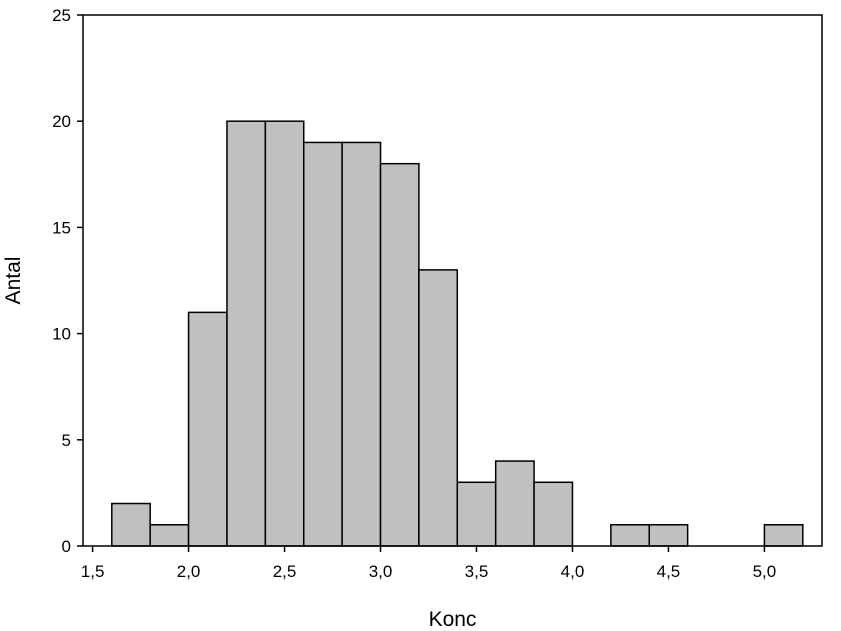  Describe the element at coordinates (573, 571) in the screenshot. I see `x-tick-label: 4,0` at that location.